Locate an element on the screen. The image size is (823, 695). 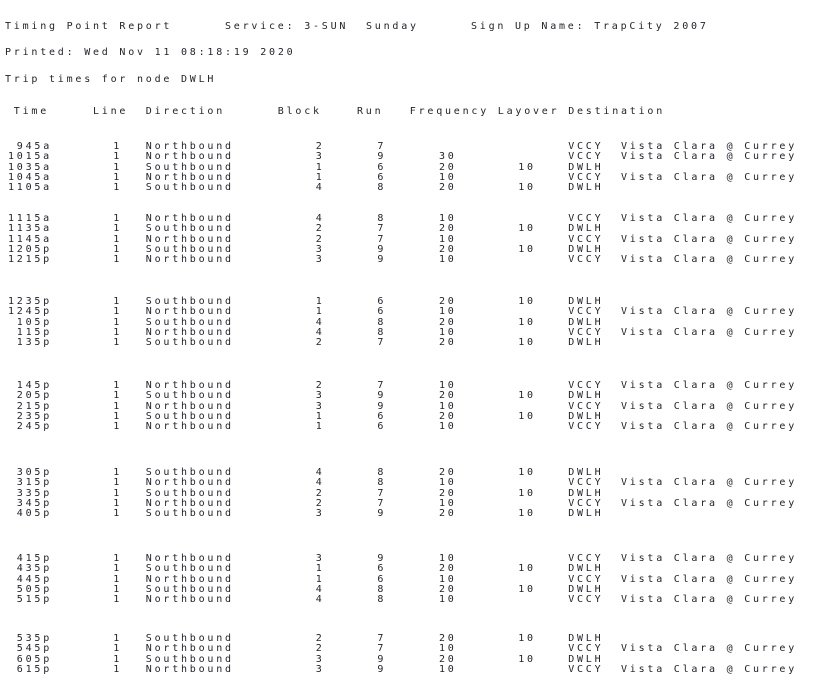
report-title: Timing Point Report is located at coordinates (89, 26).